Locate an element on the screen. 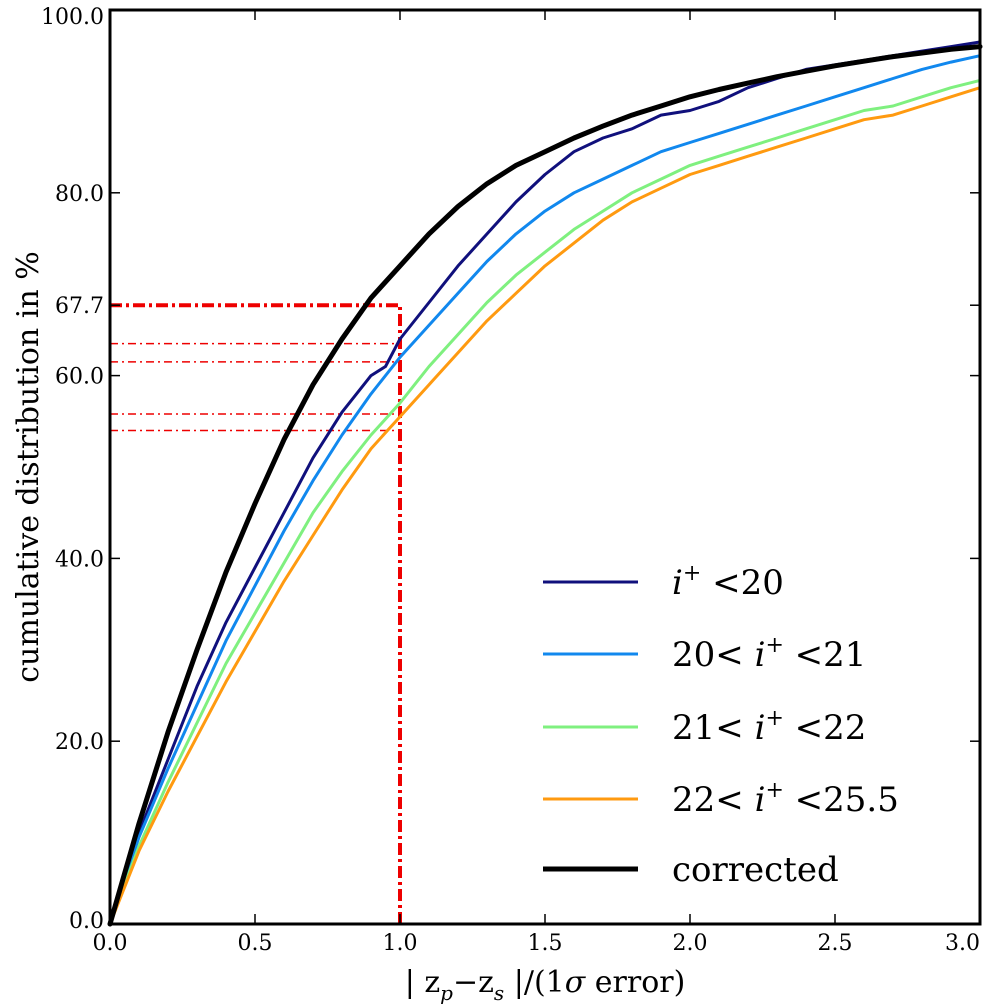 The width and height of the screenshot is (1000, 1006). legend-label-1: 20< i+ <21 is located at coordinates (769, 654).